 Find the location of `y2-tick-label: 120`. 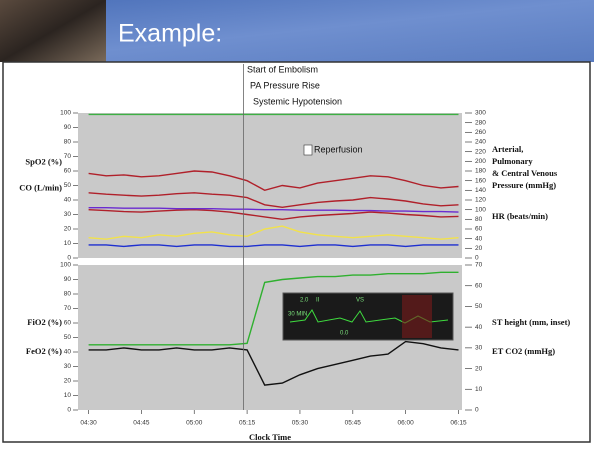

y2-tick-label: 120 is located at coordinates (480, 200).